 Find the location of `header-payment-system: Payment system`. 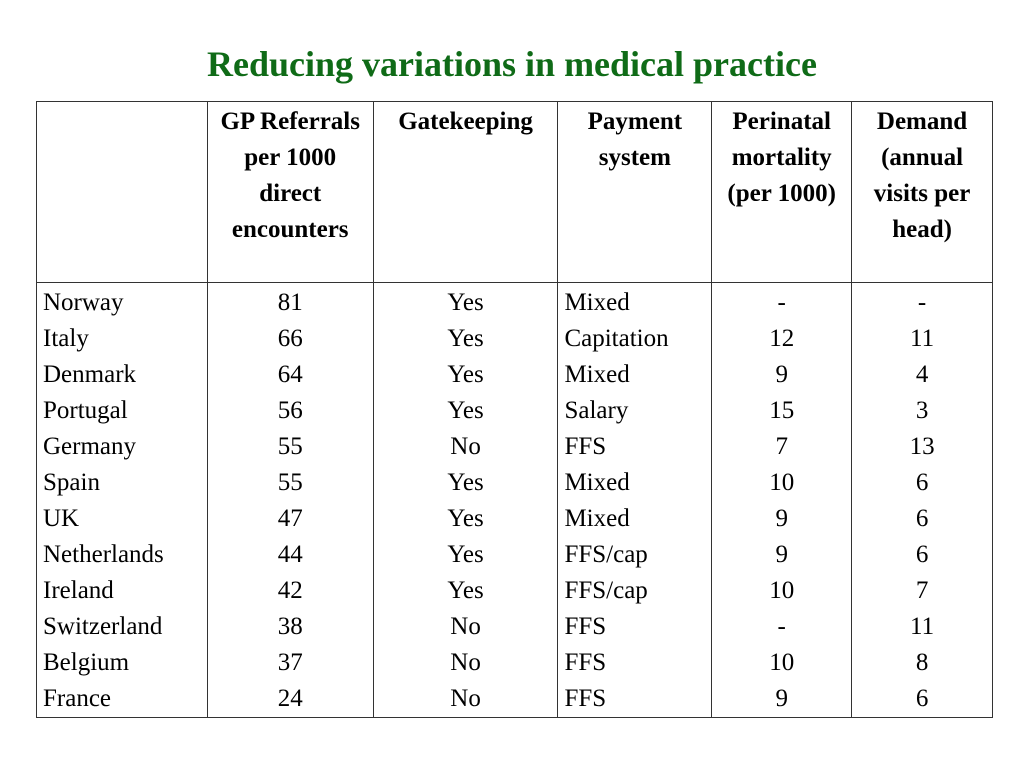

header-payment-system: Payment system is located at coordinates (635, 192).